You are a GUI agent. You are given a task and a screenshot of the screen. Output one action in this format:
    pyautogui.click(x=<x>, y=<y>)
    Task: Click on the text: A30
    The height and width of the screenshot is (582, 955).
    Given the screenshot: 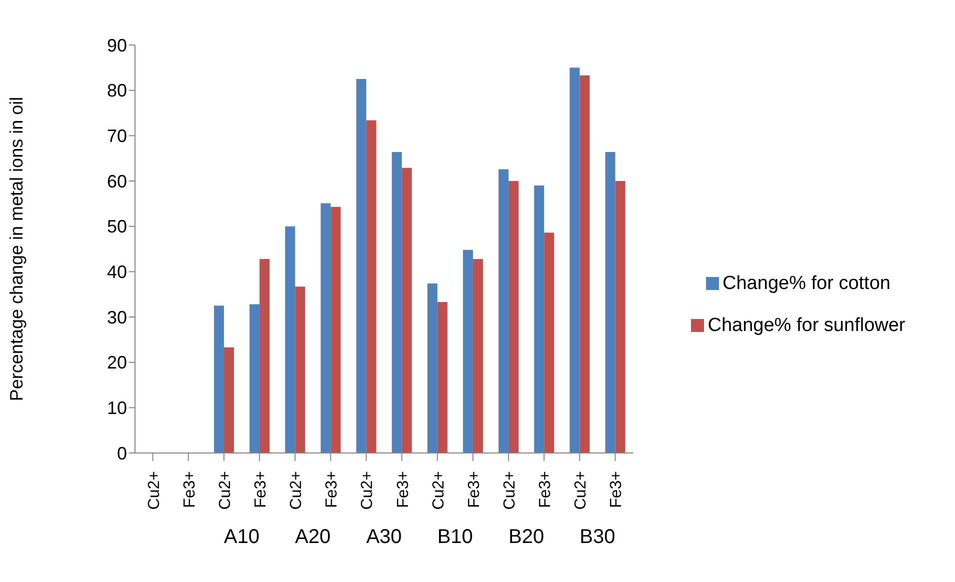 What is the action you would take?
    pyautogui.click(x=384, y=537)
    